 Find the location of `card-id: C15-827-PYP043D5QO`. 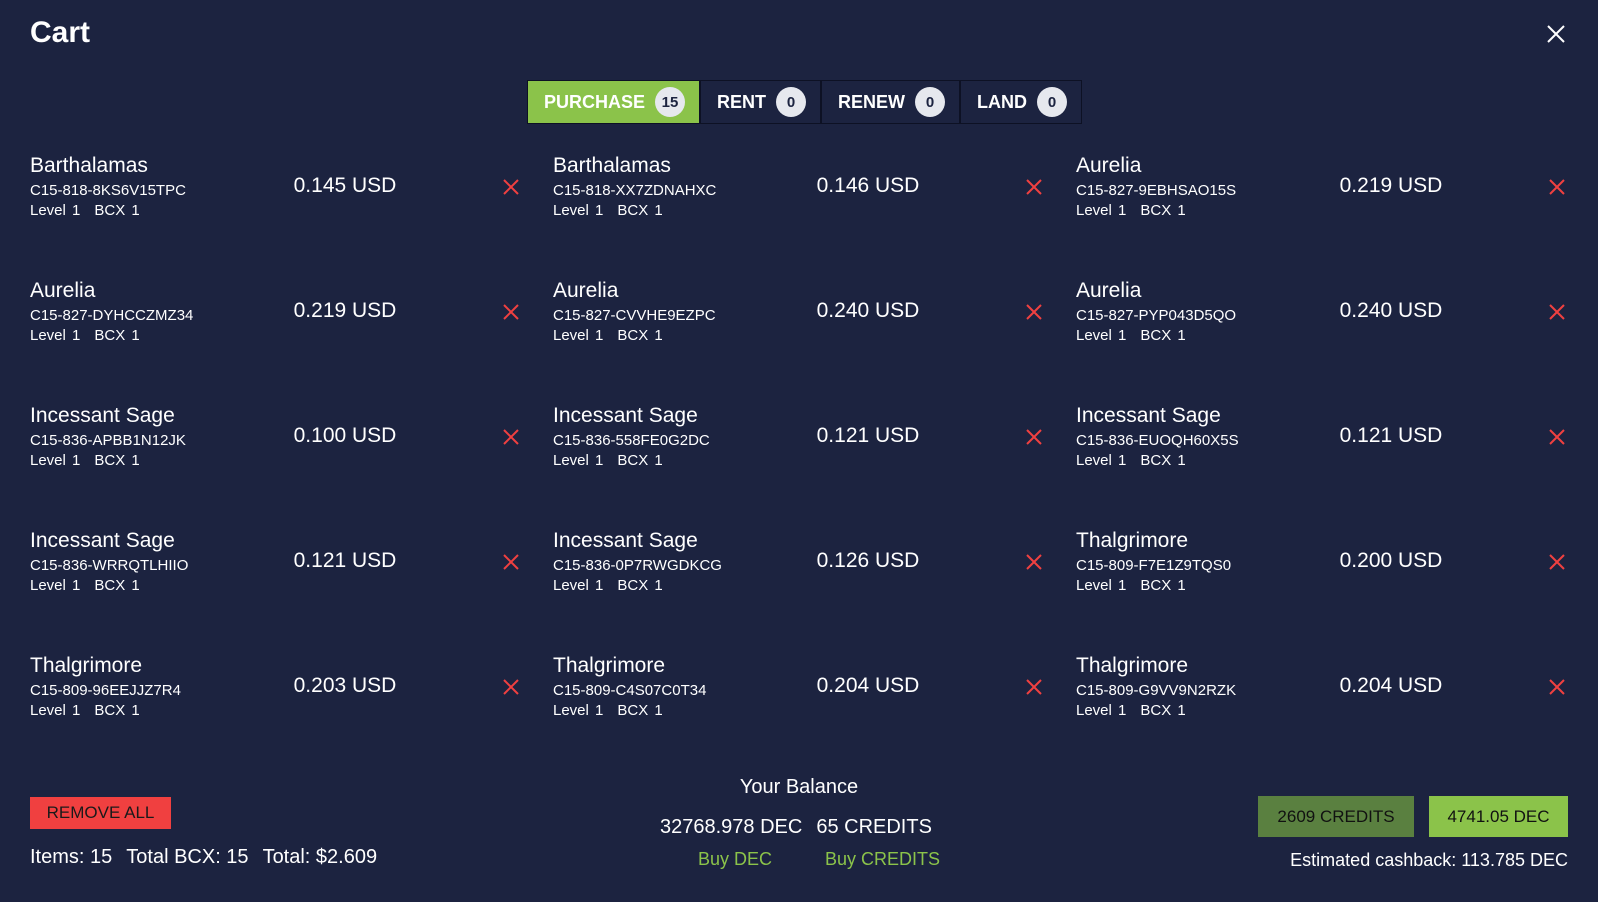

card-id: C15-827-PYP043D5QO is located at coordinates (1156, 315).